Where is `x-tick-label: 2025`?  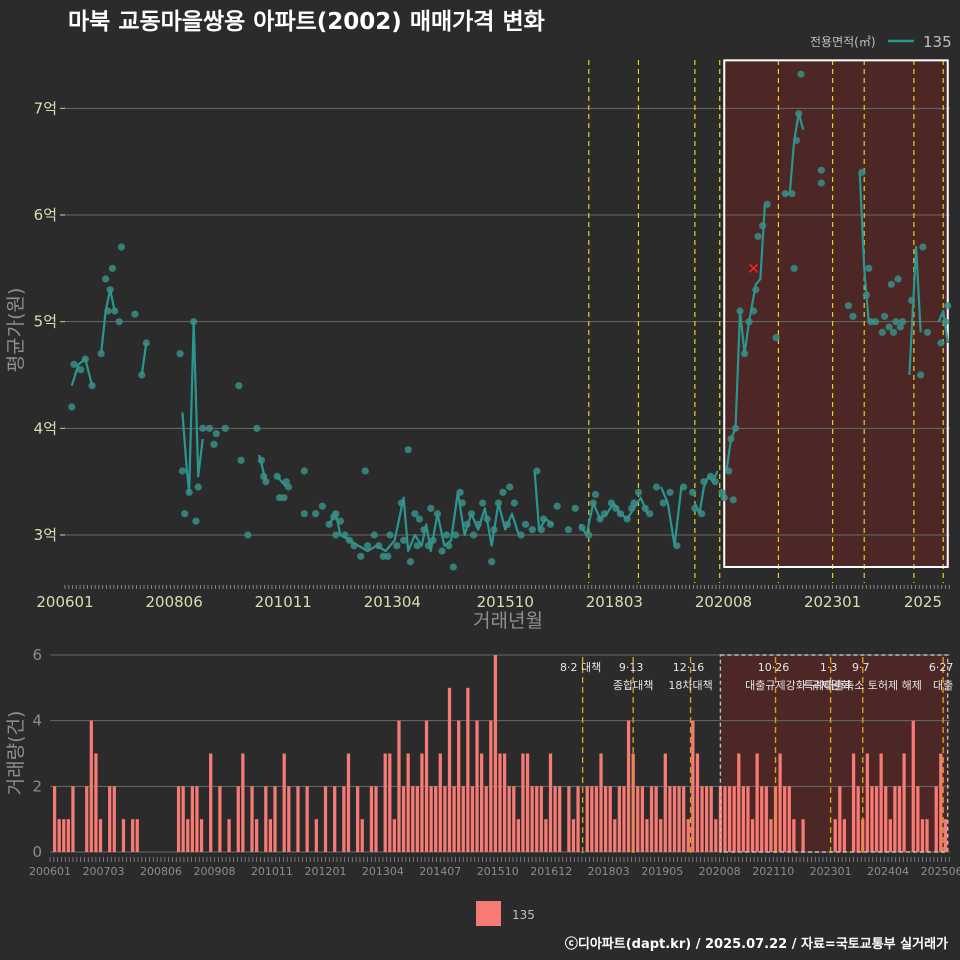
x-tick-label: 2025 is located at coordinates (923, 602).